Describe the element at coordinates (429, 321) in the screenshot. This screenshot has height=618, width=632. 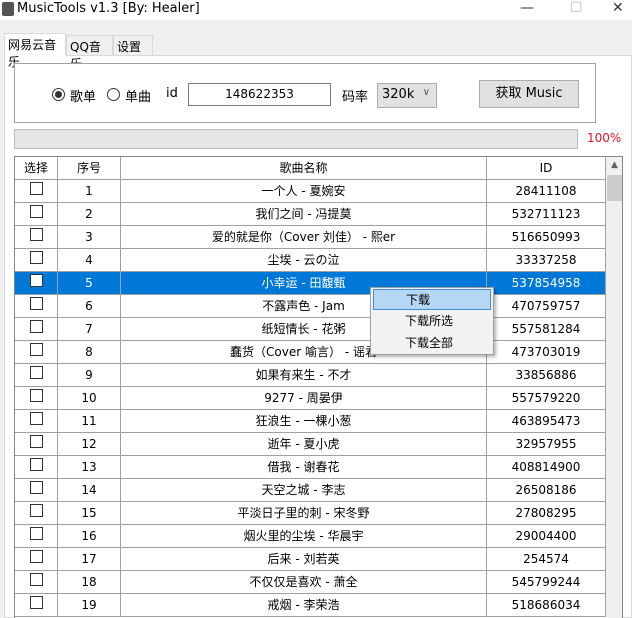
I see `menu-item-download-selected: 下载所选` at that location.